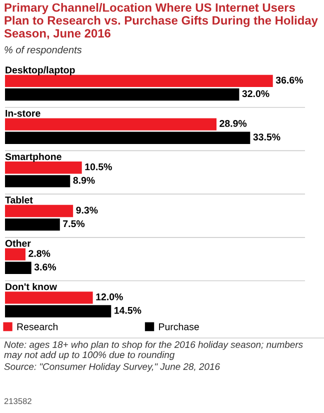 This screenshot has height=413, width=324. I want to click on data-label: 33.5%, so click(266, 137).